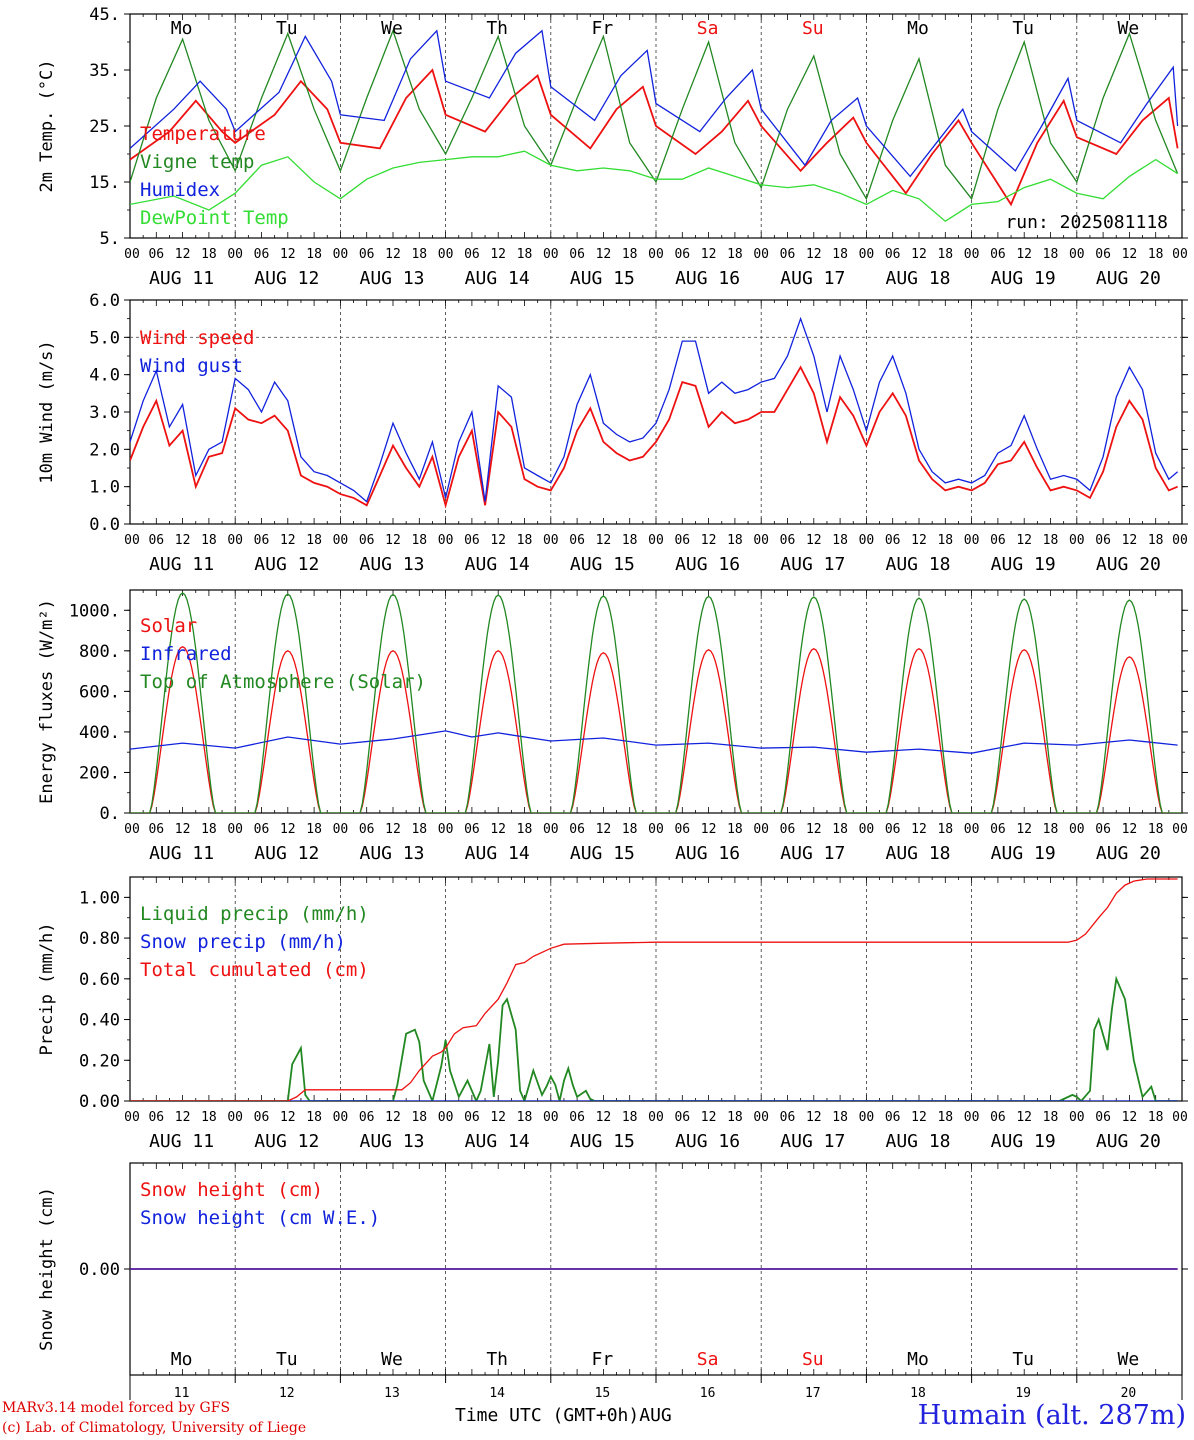  What do you see at coordinates (497, 1141) in the screenshot?
I see `date-label: AUG 14` at bounding box center [497, 1141].